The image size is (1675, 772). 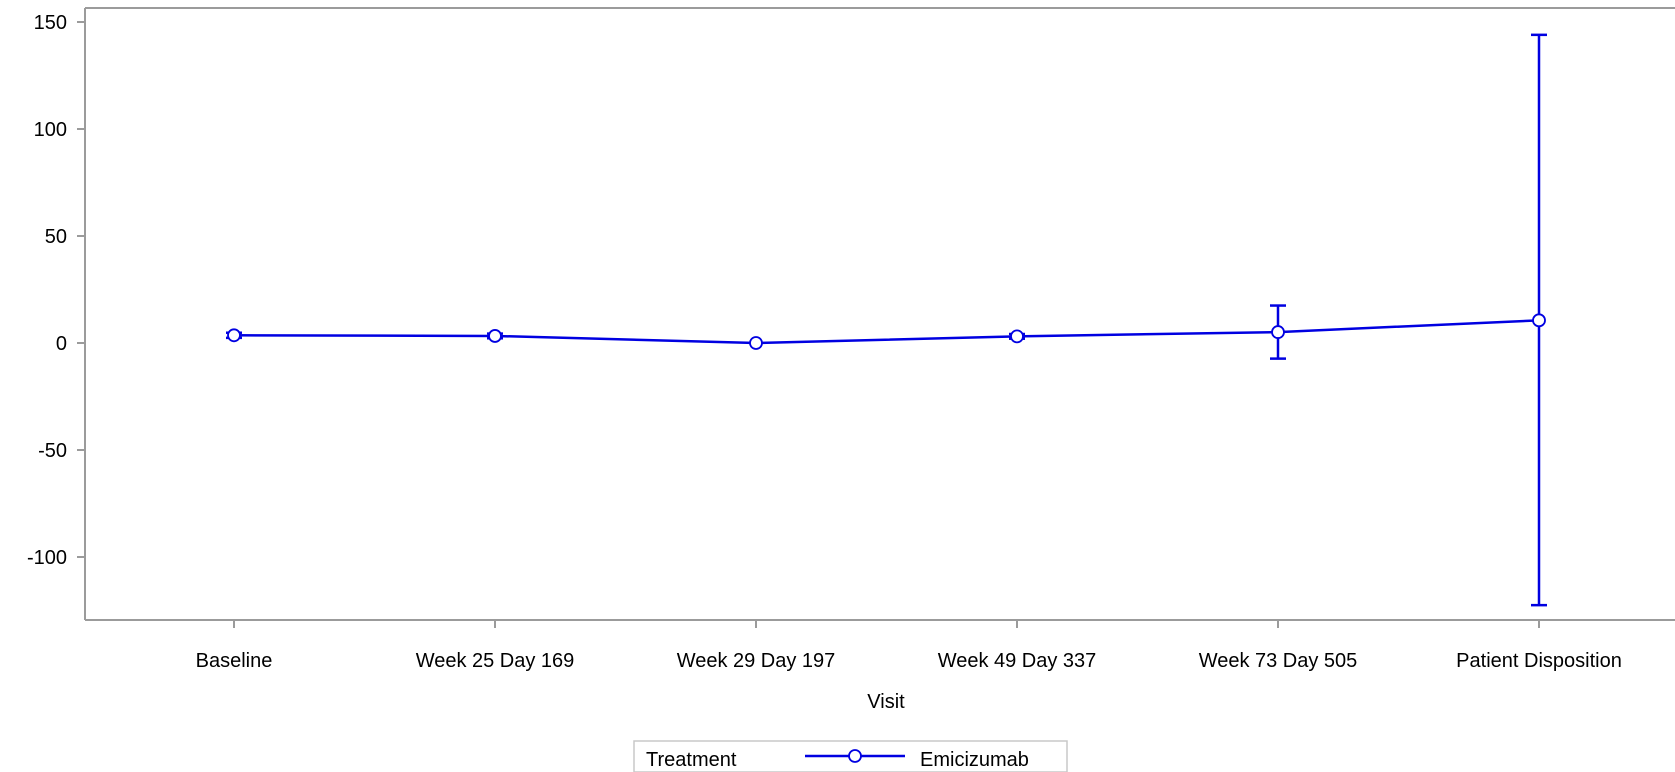 What do you see at coordinates (1278, 661) in the screenshot?
I see `x-tick-label: Week 73 Day 505` at bounding box center [1278, 661].